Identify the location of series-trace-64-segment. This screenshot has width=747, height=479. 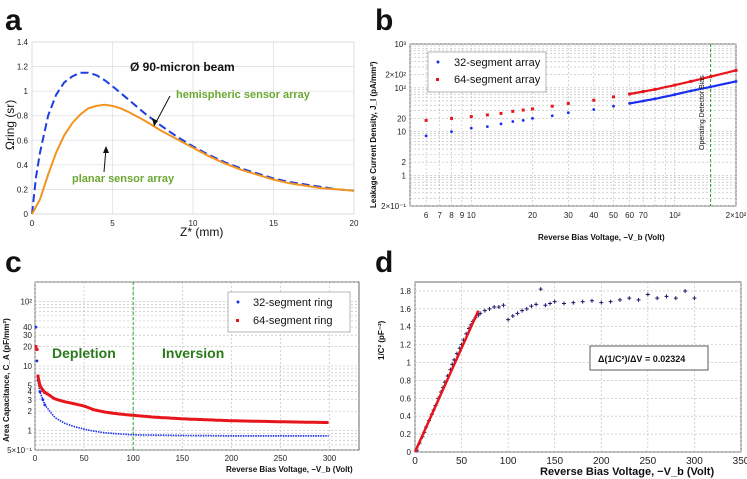
(683, 82).